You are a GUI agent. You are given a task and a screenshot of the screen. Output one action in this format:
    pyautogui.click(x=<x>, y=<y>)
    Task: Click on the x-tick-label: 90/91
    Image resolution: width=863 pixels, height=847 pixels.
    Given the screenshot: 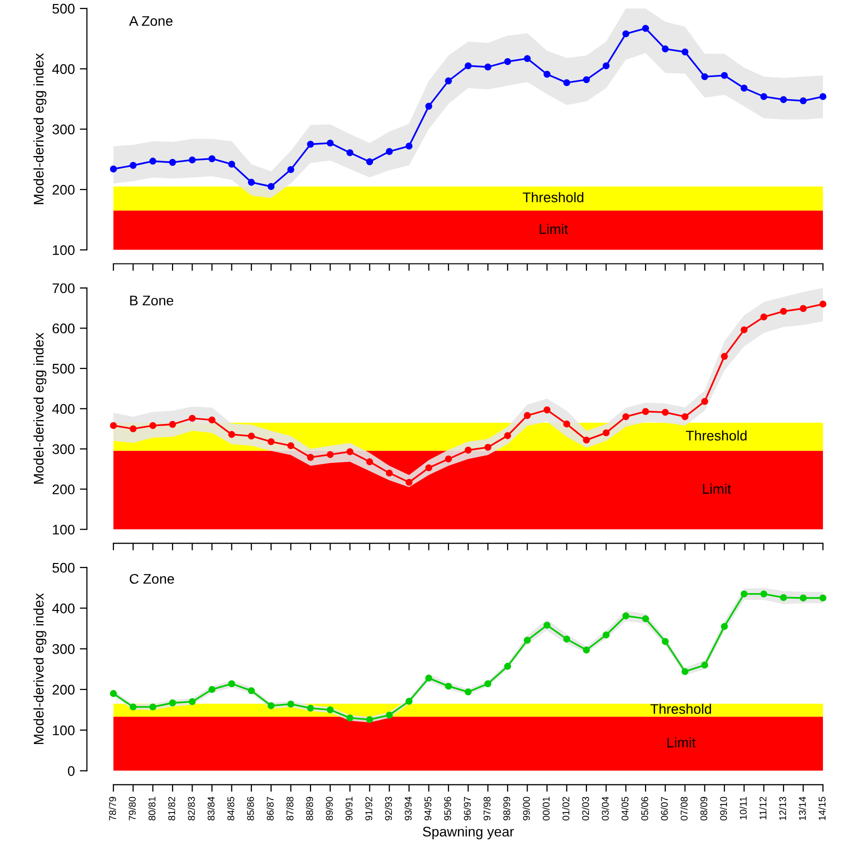 What is the action you would take?
    pyautogui.click(x=349, y=808)
    